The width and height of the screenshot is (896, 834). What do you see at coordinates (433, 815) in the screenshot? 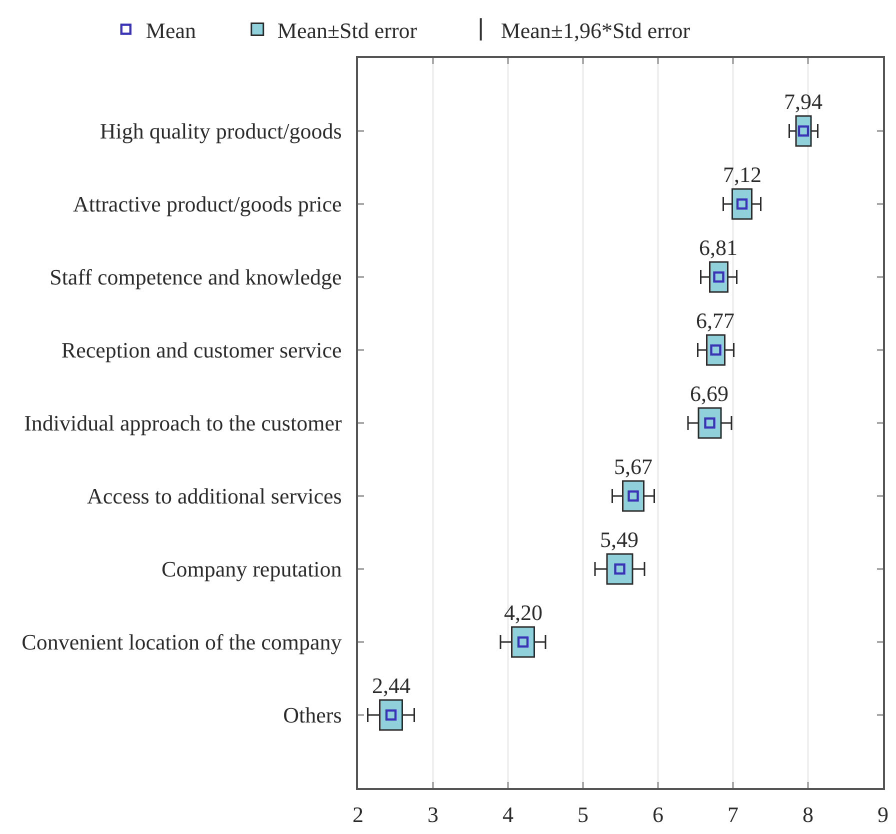
I see `x-tick-label: 3` at bounding box center [433, 815].